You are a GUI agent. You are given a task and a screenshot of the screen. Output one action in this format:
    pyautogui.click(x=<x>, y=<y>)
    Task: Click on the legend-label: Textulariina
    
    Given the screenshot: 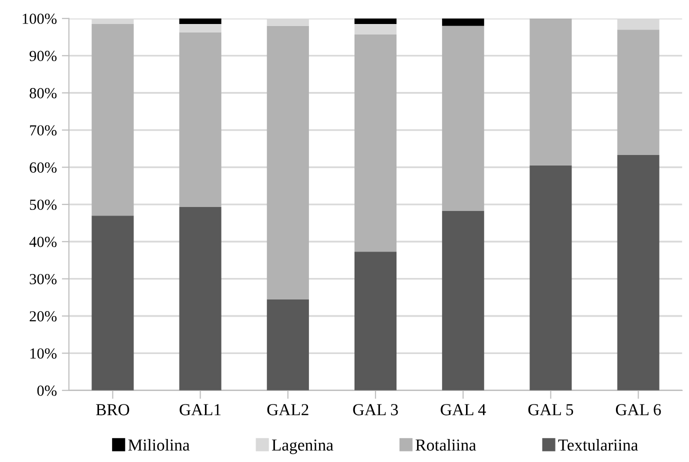 What is the action you would take?
    pyautogui.click(x=598, y=444)
    